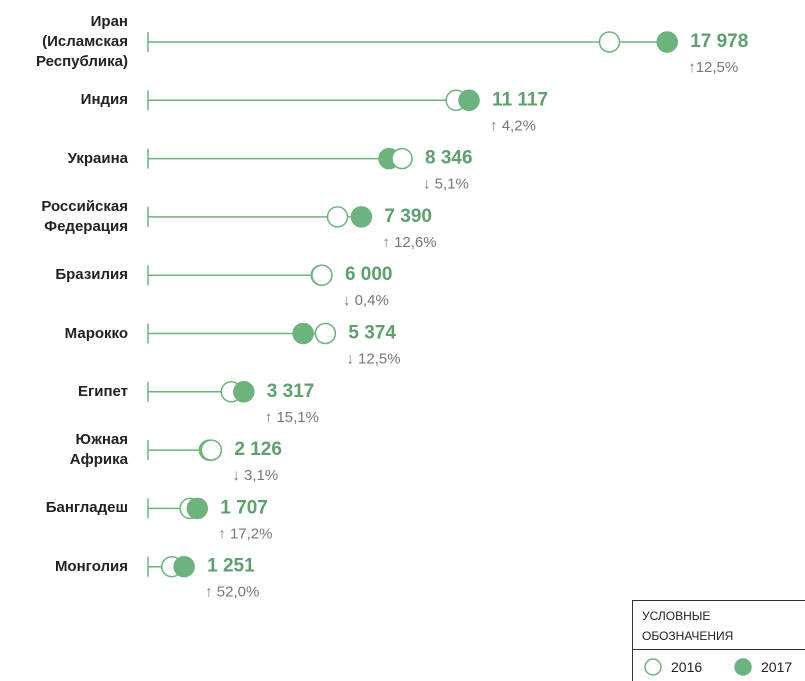  What do you see at coordinates (372, 333) in the screenshot?
I see `value-label: 5 374` at bounding box center [372, 333].